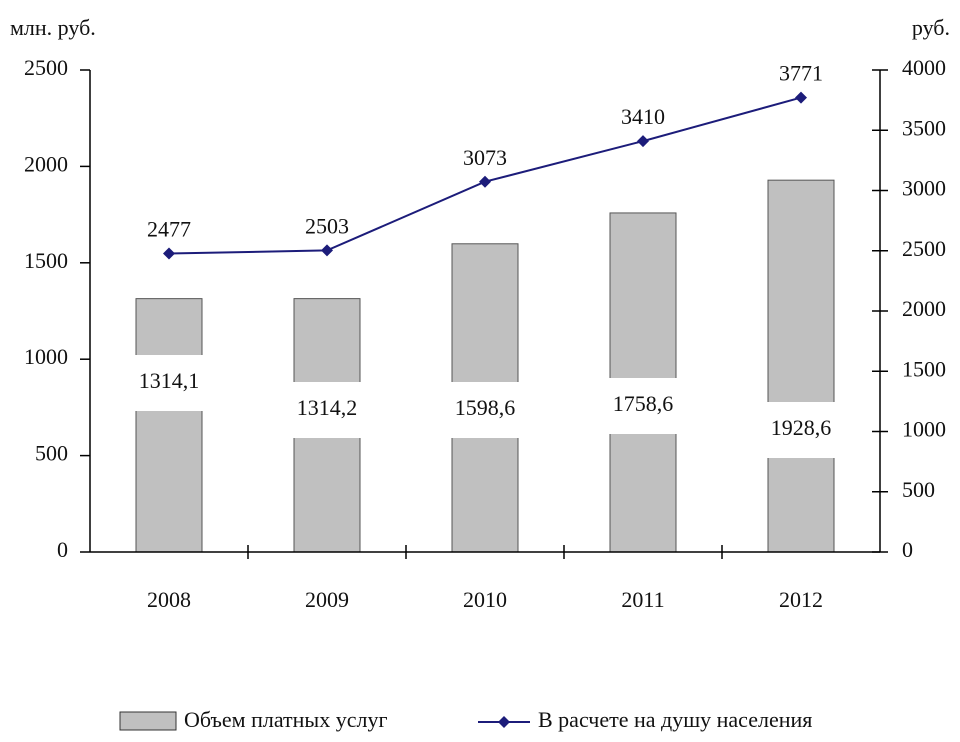 This screenshot has height=742, width=960. What do you see at coordinates (148, 721) in the screenshot?
I see `legend-swatch` at bounding box center [148, 721].